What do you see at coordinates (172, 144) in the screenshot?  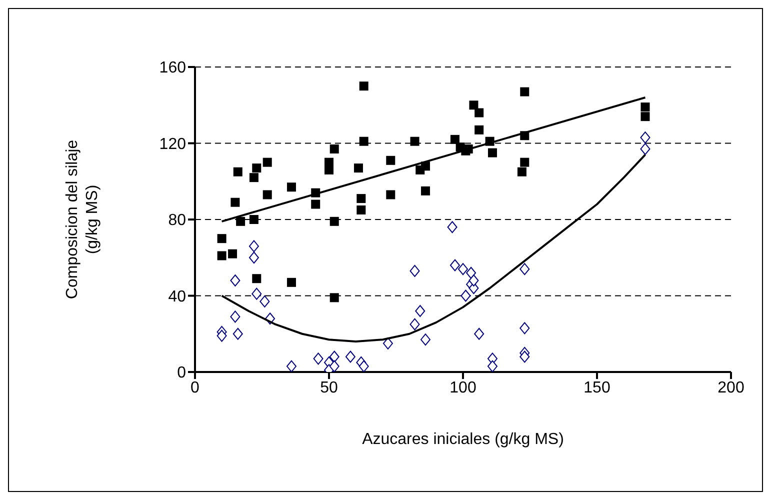 I see `y-tick-label: 120` at bounding box center [172, 144].